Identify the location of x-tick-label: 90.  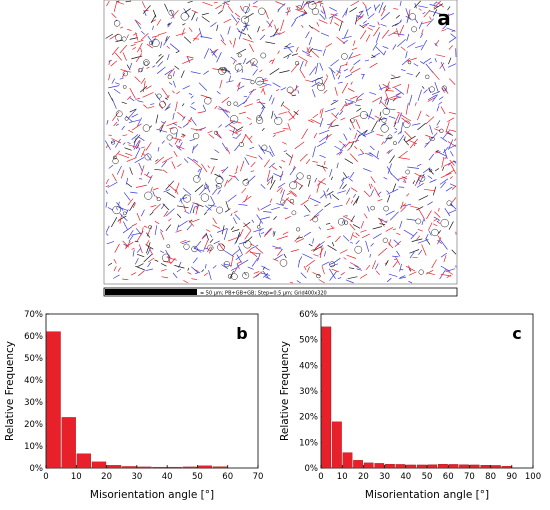
(511, 477).